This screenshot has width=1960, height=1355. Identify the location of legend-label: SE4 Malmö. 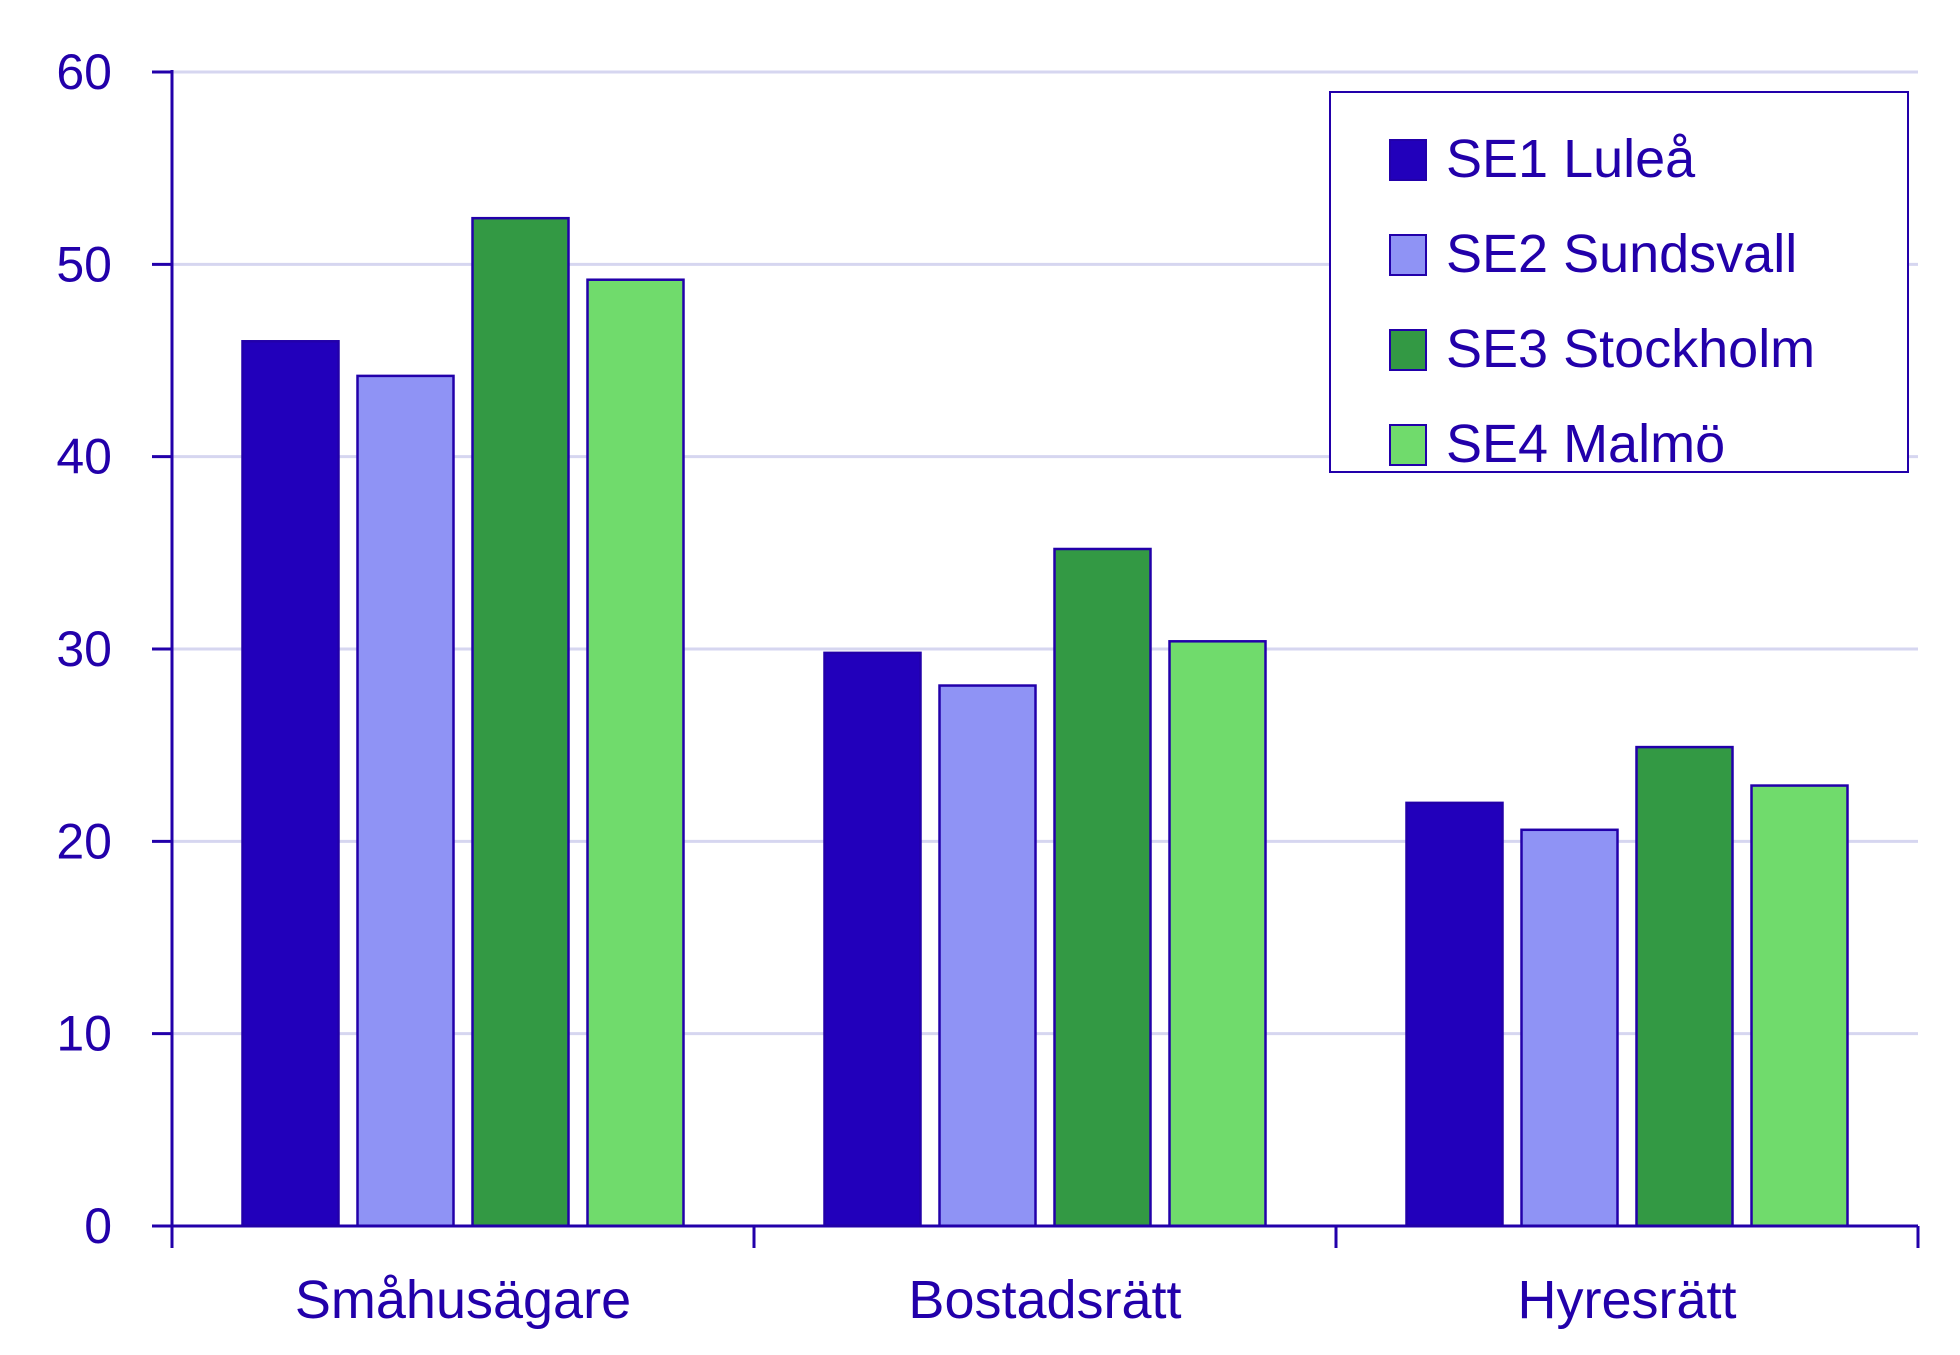
(1585, 444).